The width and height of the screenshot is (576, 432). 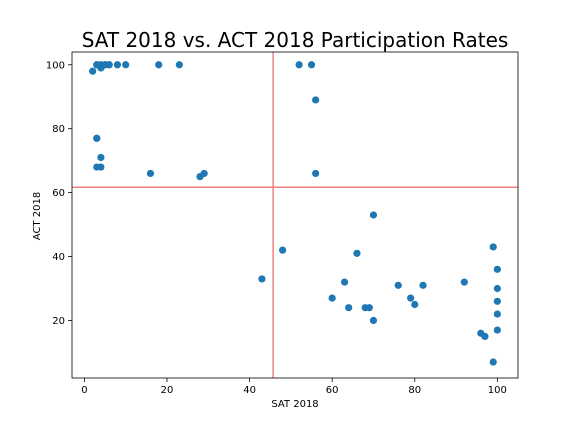 What do you see at coordinates (332, 390) in the screenshot?
I see `x-tick-label: 60` at bounding box center [332, 390].